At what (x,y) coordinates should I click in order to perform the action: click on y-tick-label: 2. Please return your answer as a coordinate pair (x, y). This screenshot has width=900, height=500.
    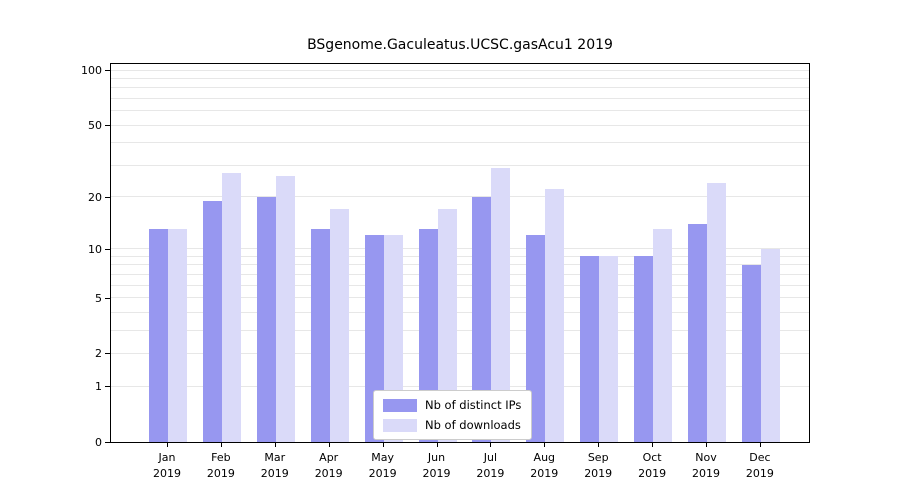
    Looking at the image, I should click on (98, 354).